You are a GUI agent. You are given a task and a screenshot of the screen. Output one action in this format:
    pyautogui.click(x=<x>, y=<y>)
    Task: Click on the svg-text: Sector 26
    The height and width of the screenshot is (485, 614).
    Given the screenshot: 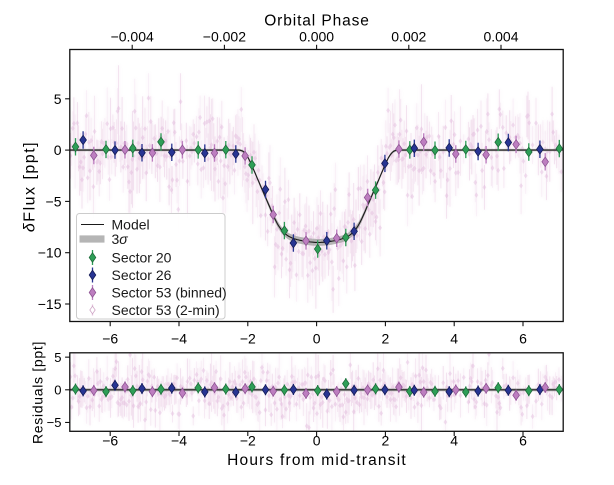 What is the action you would take?
    pyautogui.click(x=142, y=275)
    